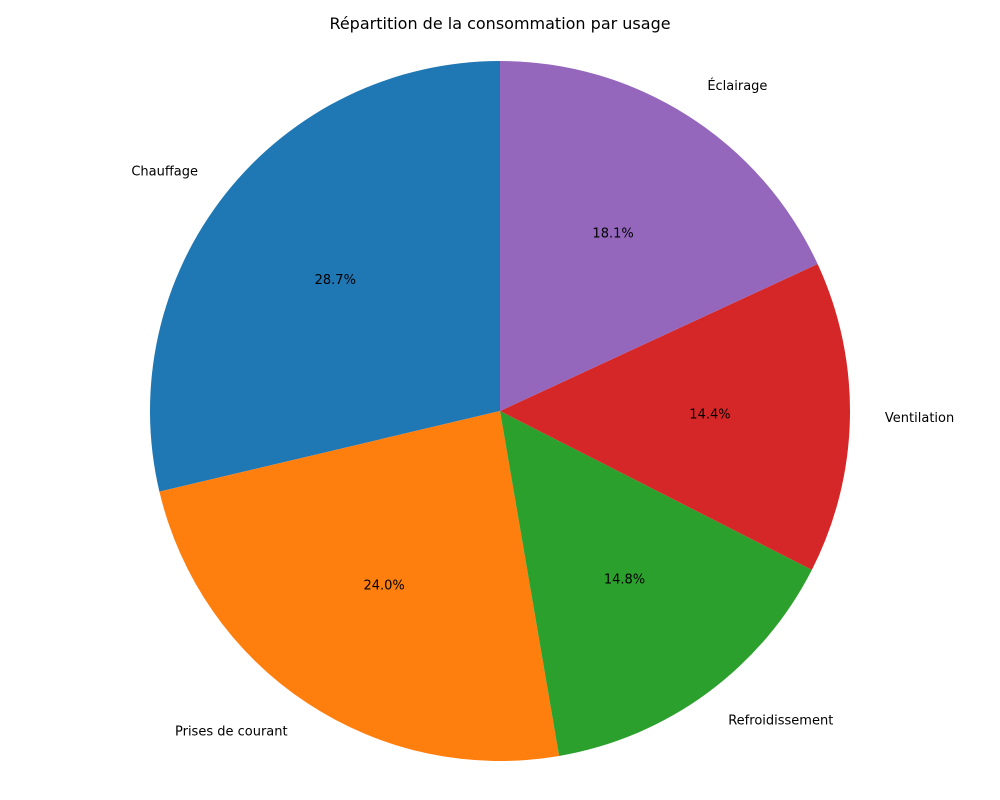 This screenshot has width=1000, height=800. I want to click on pie-percent-label: 24.0%, so click(383, 586).